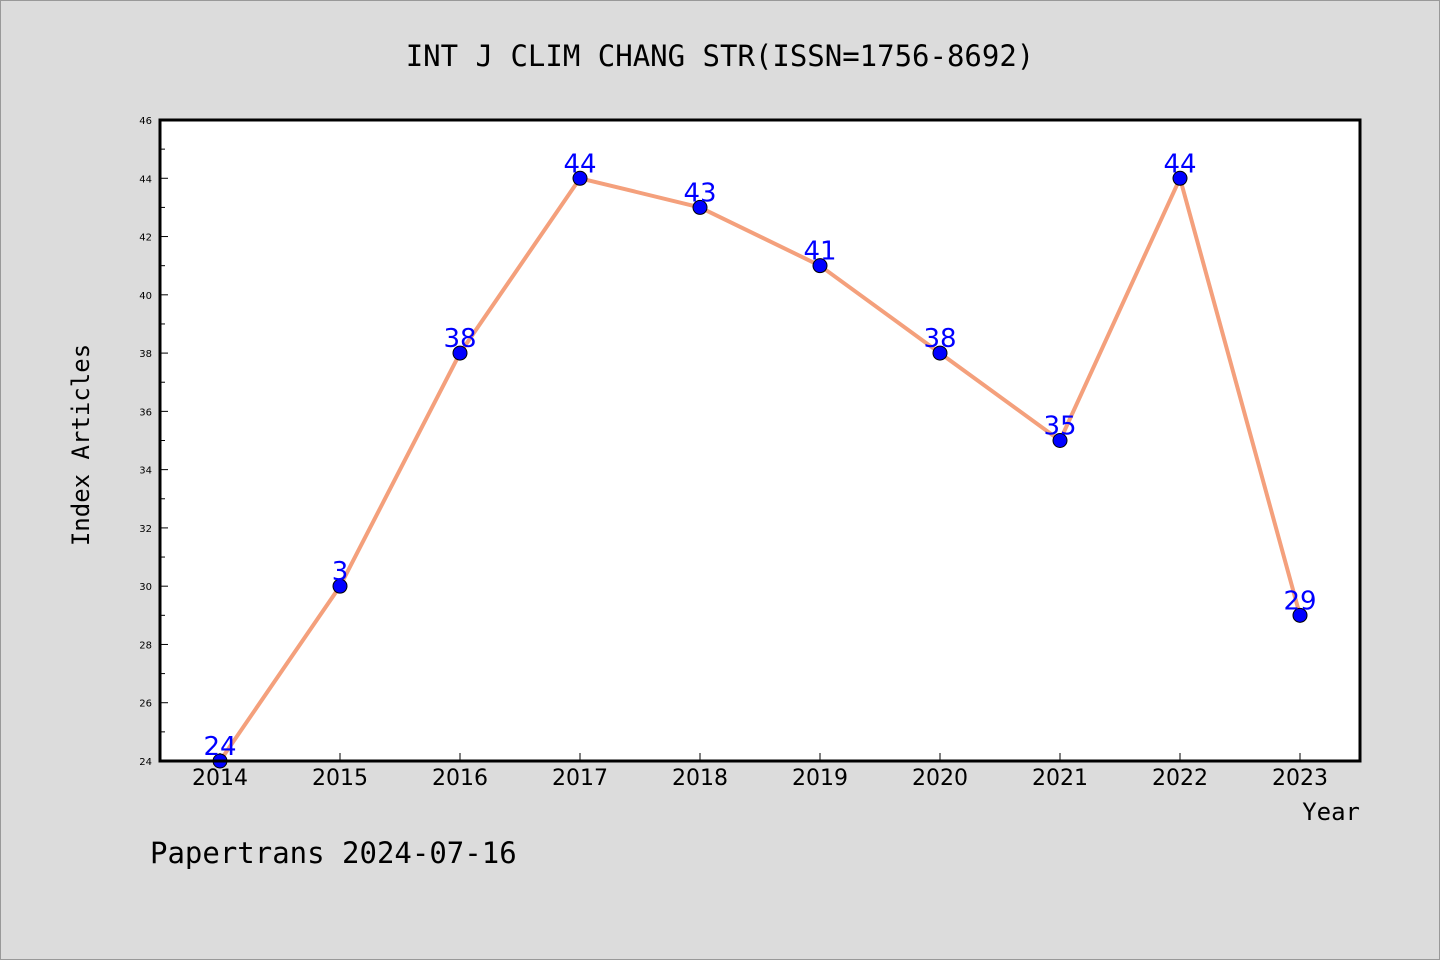 The height and width of the screenshot is (960, 1440). What do you see at coordinates (145, 238) in the screenshot?
I see `y-tick-label: 42` at bounding box center [145, 238].